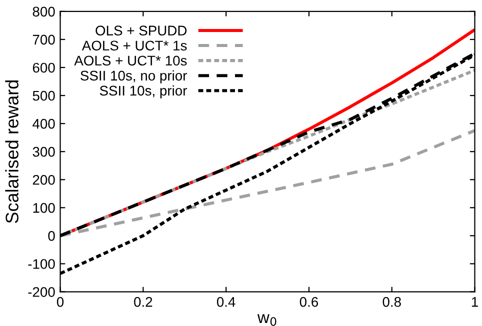  Describe the element at coordinates (43, 39) in the screenshot. I see `y-tick-label: 700` at that location.